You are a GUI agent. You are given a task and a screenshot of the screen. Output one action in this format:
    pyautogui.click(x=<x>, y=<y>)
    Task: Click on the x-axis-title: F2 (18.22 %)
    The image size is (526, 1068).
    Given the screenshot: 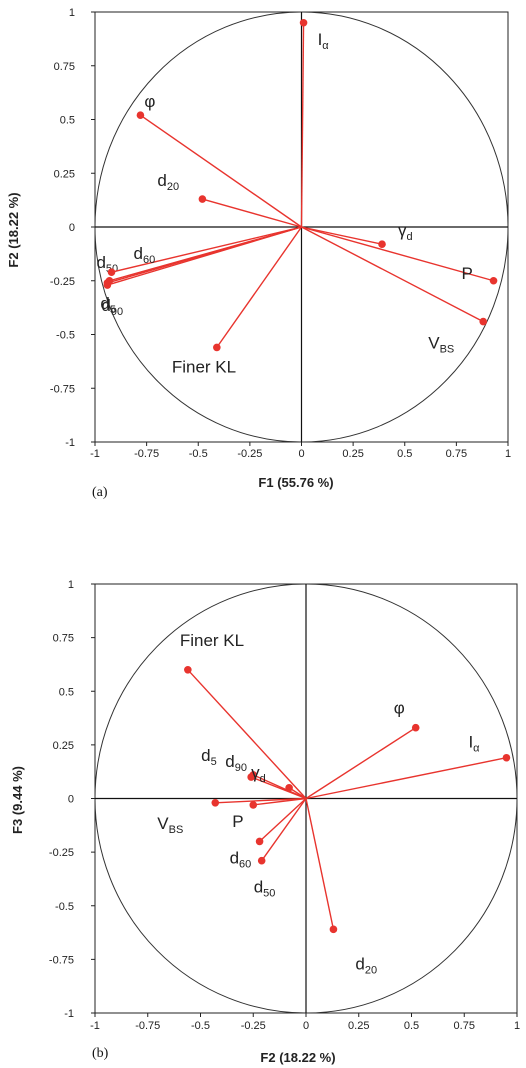 What is the action you would take?
    pyautogui.click(x=297, y=1057)
    